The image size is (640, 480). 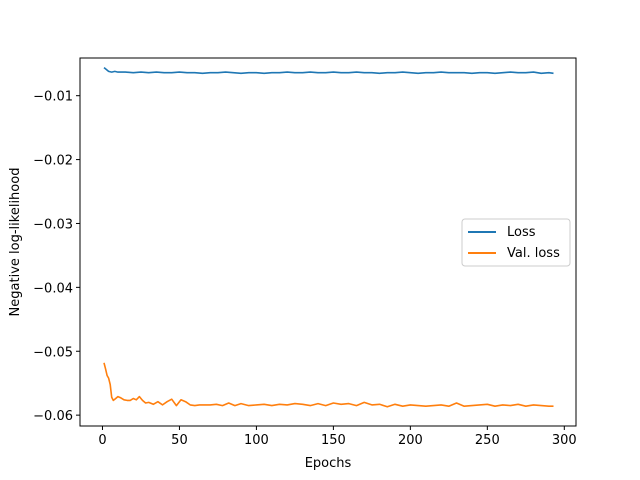 What do you see at coordinates (102, 440) in the screenshot?
I see `x-tick-label: 0` at bounding box center [102, 440].